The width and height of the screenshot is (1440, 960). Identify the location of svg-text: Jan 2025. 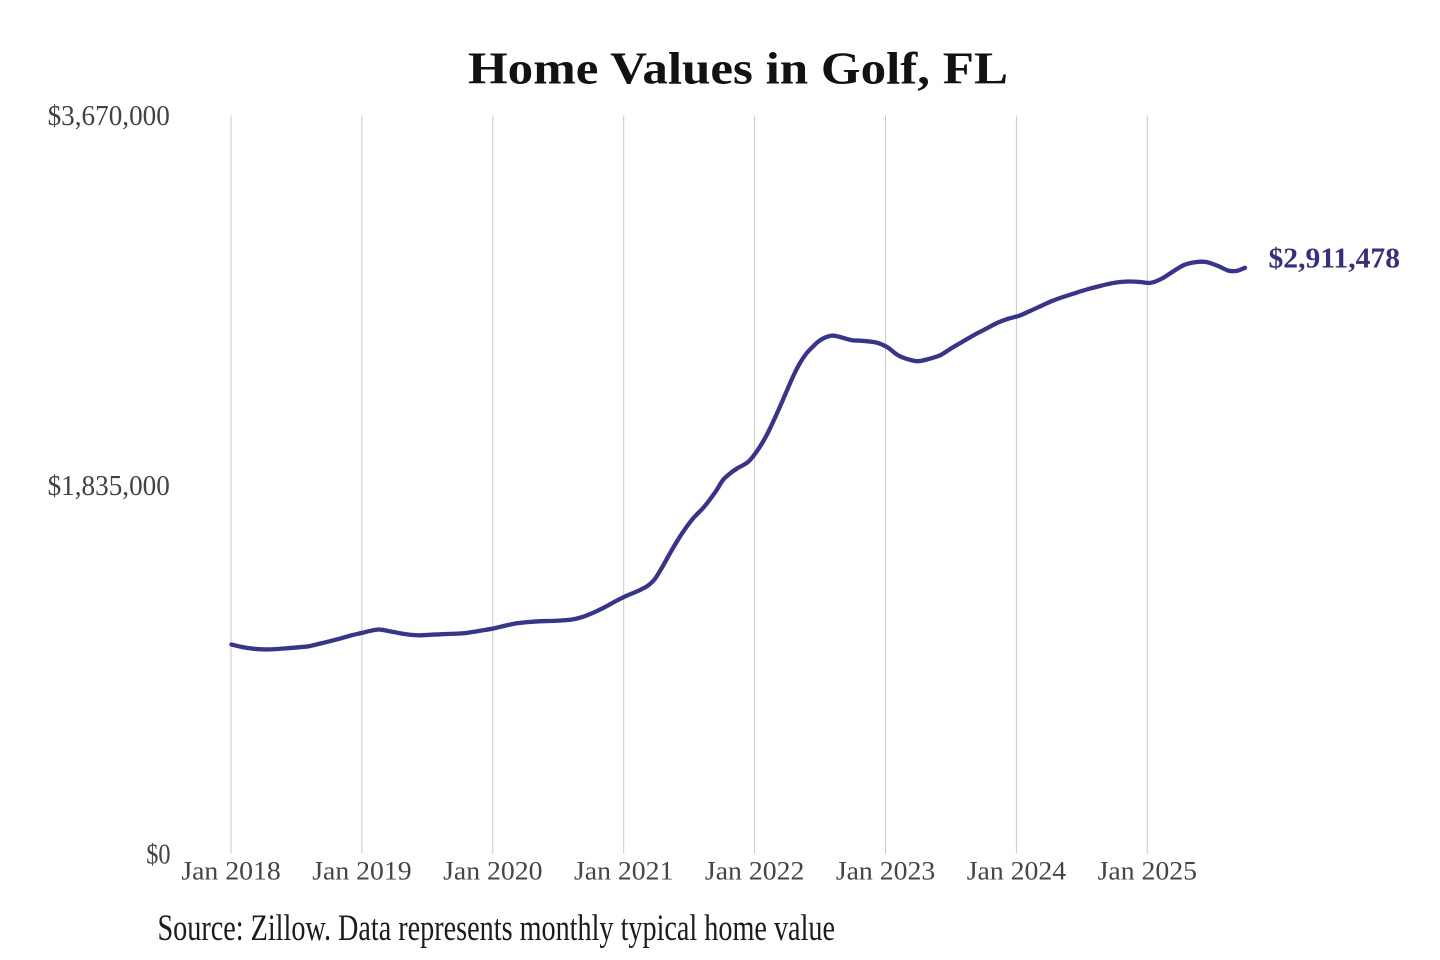
(1147, 871).